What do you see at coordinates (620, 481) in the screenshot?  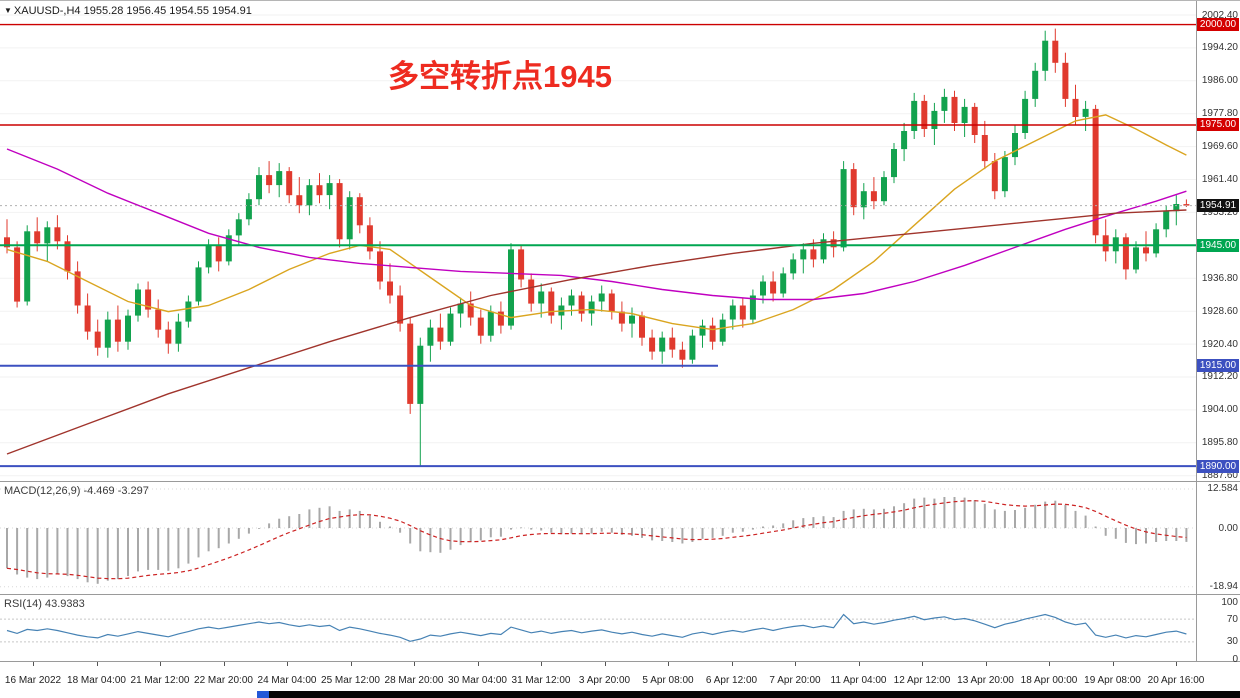 I see `macd-panel-separator` at bounding box center [620, 481].